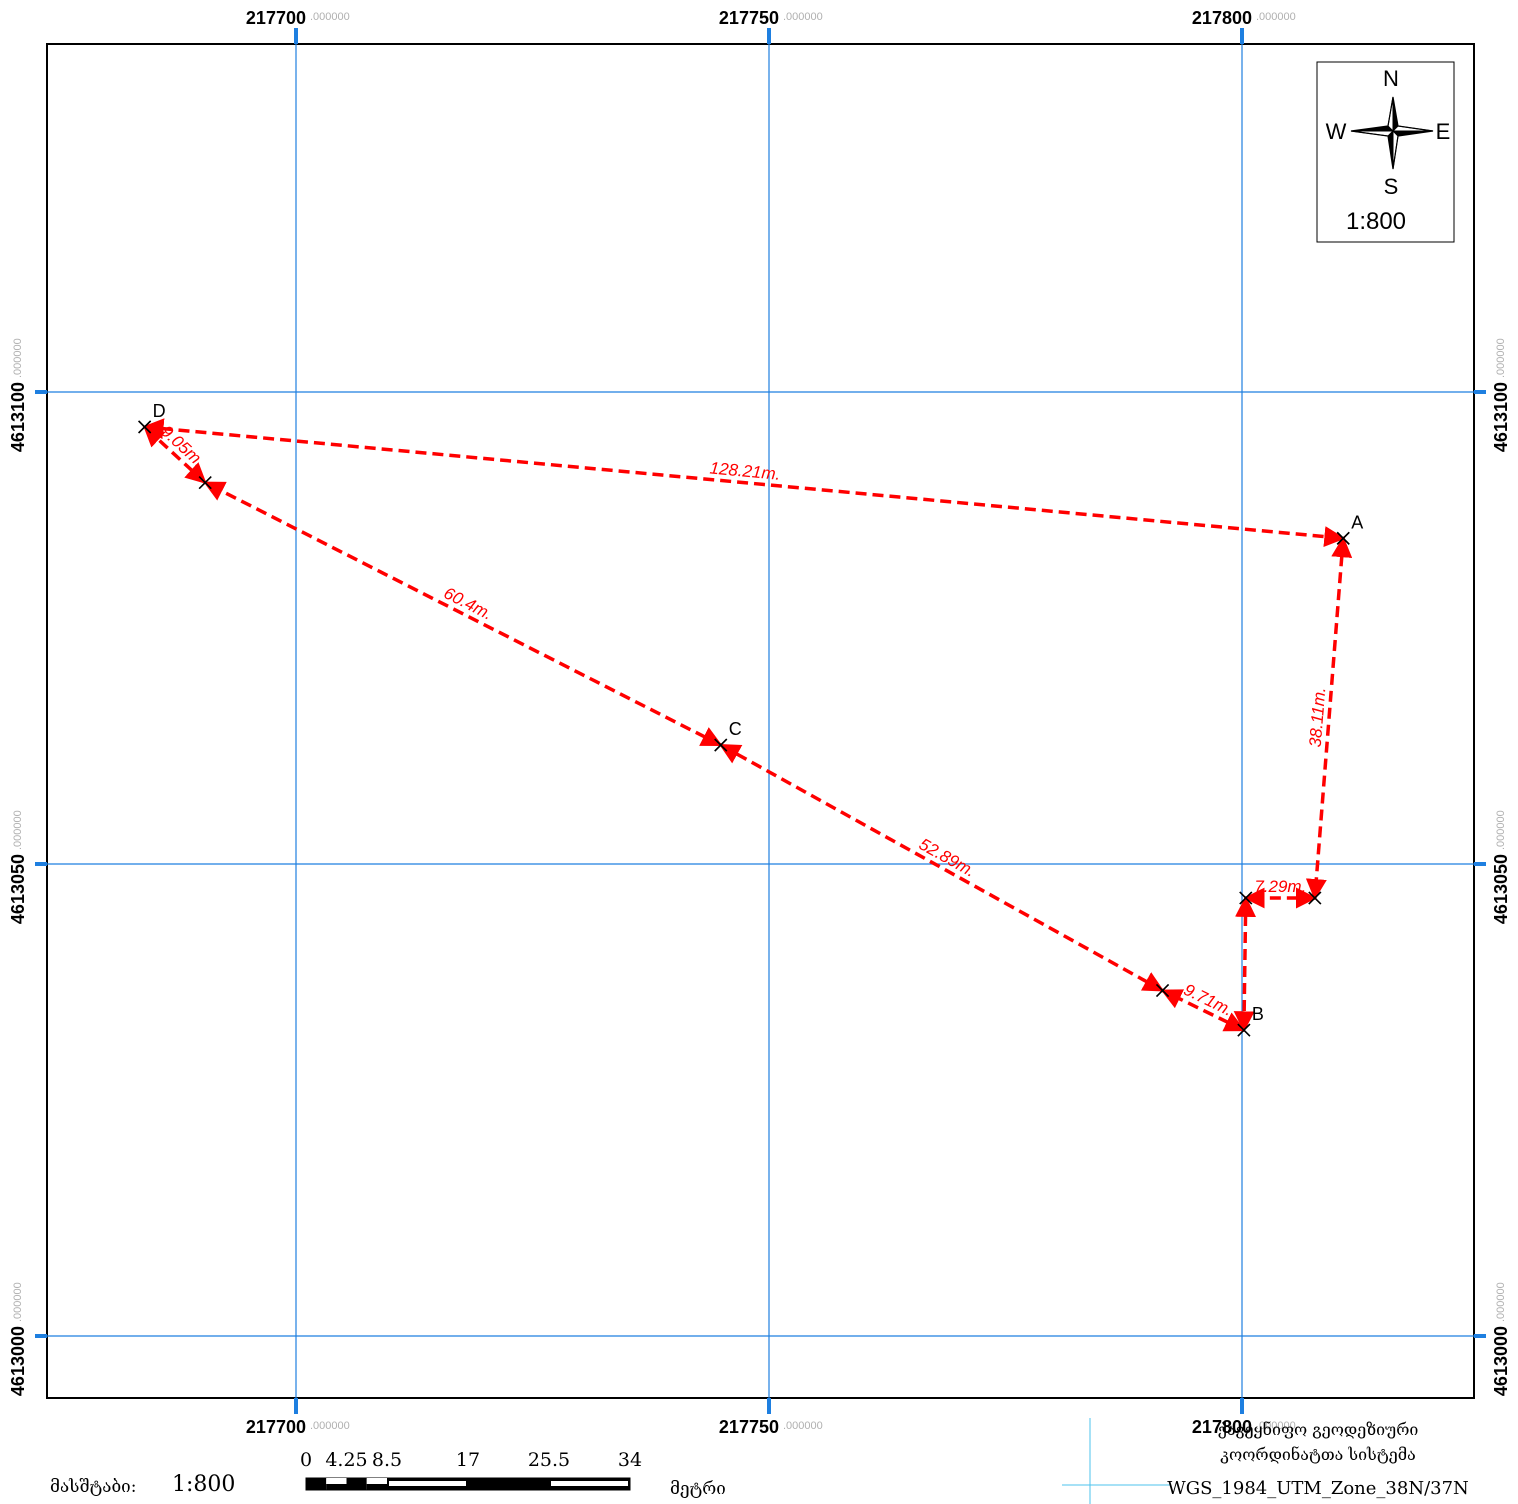 Image resolution: width=1518 pixels, height=1504 pixels. Describe the element at coordinates (1376, 221) in the screenshot. I see `compass-scale: 1:800` at that location.